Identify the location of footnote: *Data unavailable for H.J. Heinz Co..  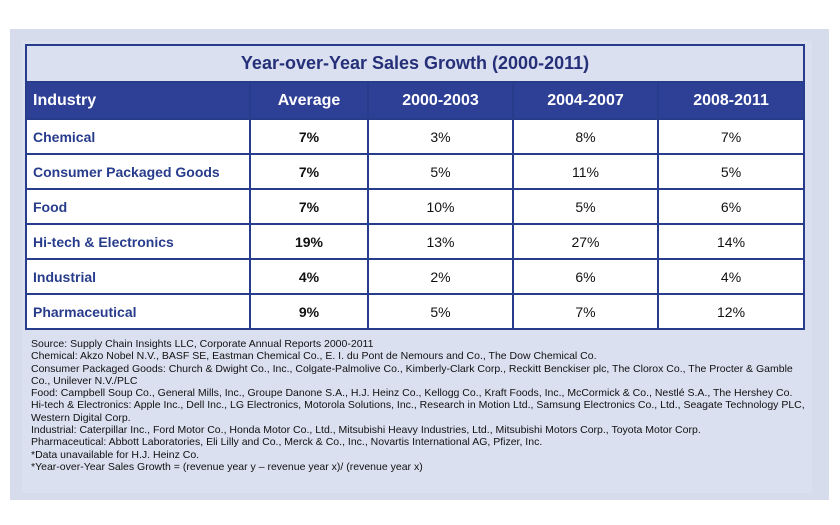
(115, 454).